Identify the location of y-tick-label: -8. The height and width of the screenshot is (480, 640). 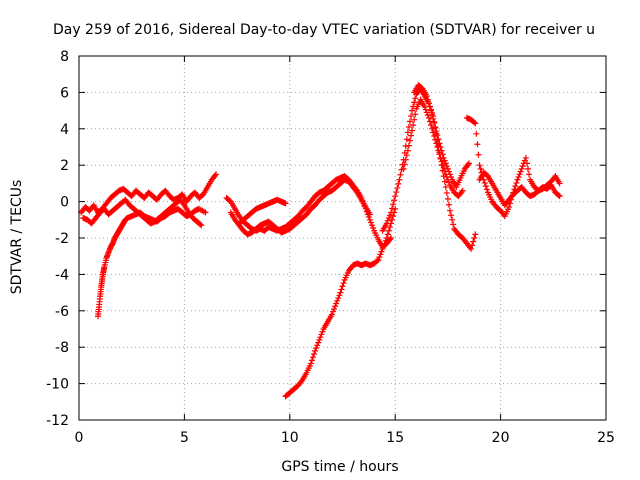
(62, 348).